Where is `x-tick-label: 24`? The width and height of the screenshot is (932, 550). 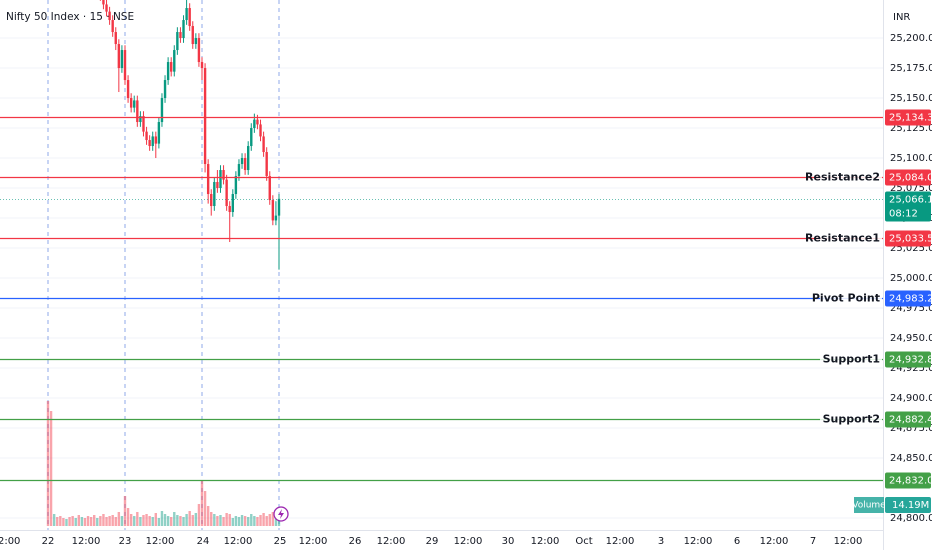
x-tick-label: 24 is located at coordinates (203, 541).